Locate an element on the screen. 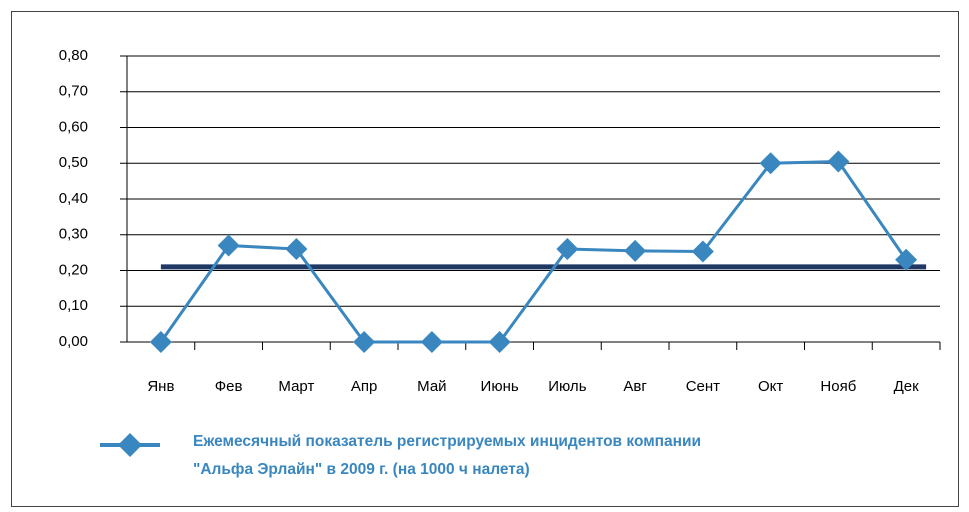 The image size is (969, 512). y-tick-label: 0,80 is located at coordinates (73, 55).